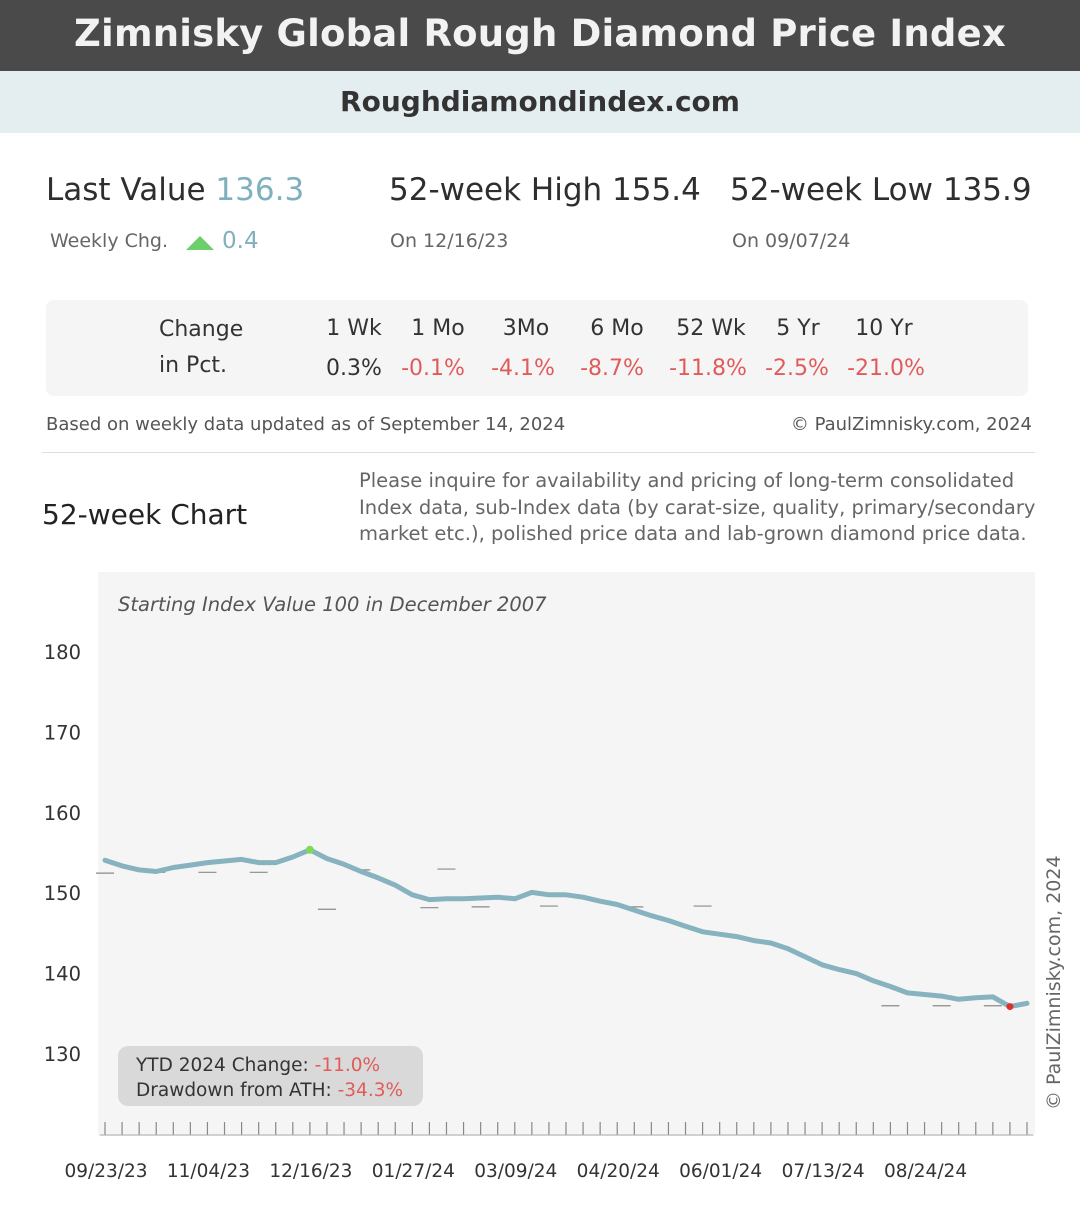 The image size is (1080, 1216). What do you see at coordinates (798, 328) in the screenshot?
I see `period-label: 5 Yr` at bounding box center [798, 328].